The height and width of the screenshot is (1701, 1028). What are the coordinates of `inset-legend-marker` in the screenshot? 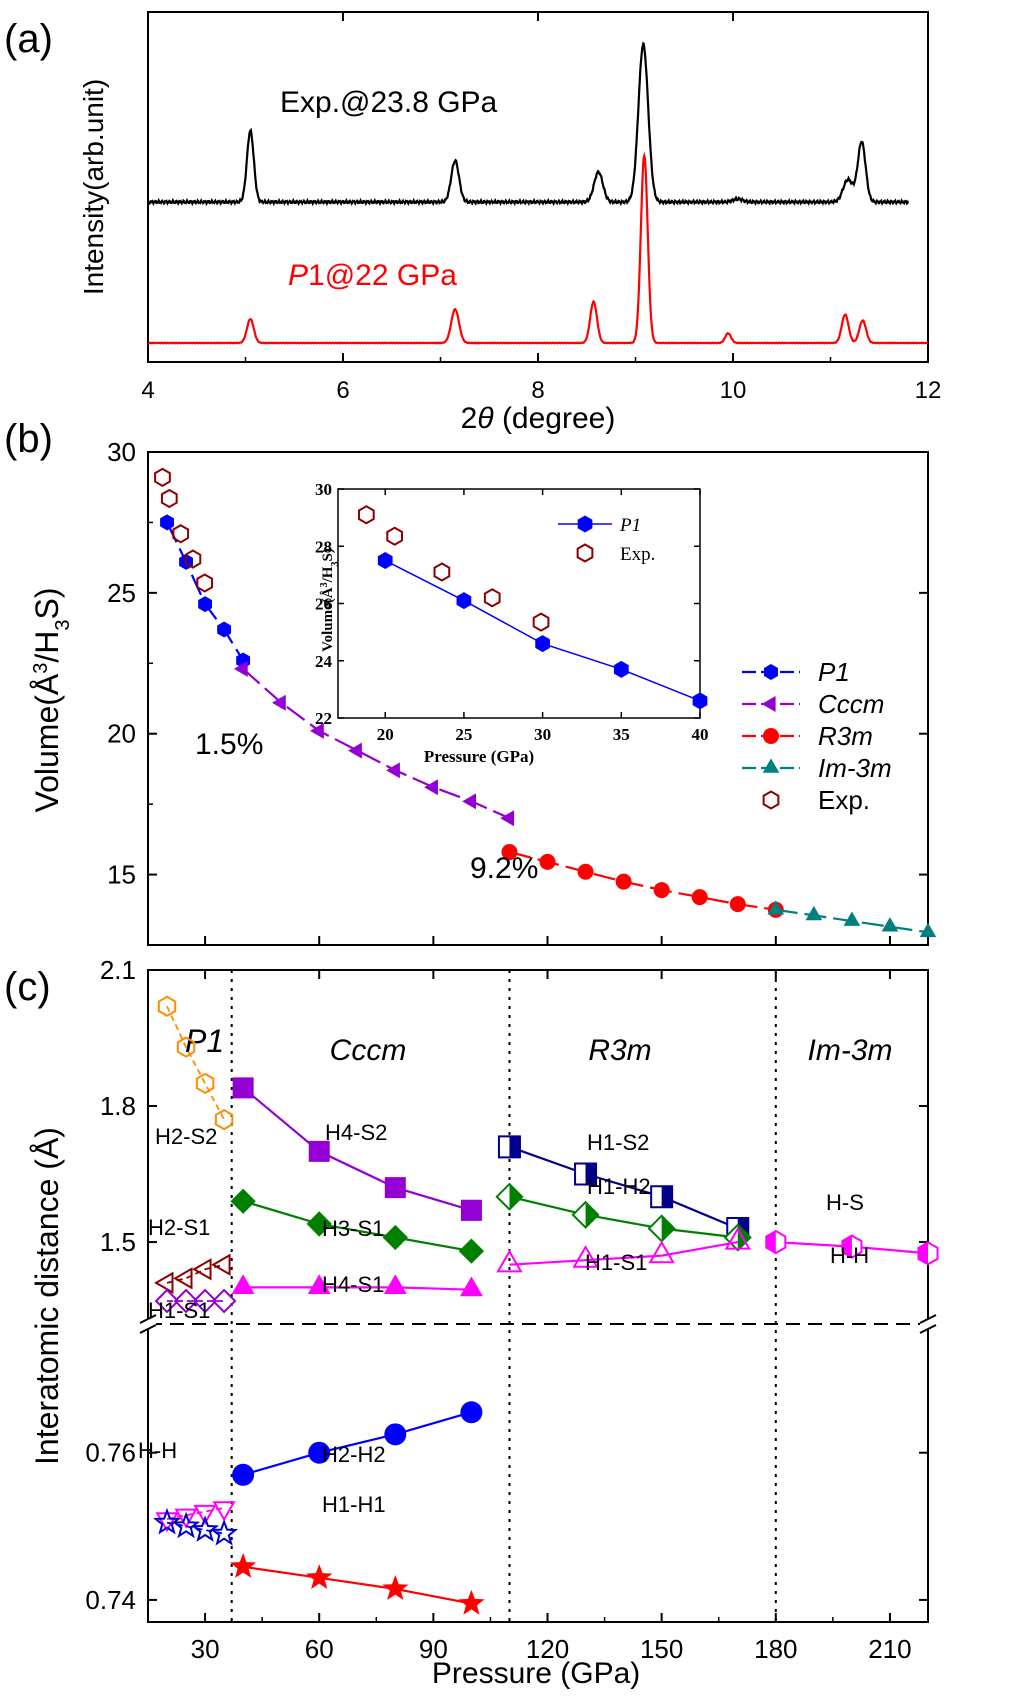 It's located at (585, 553).